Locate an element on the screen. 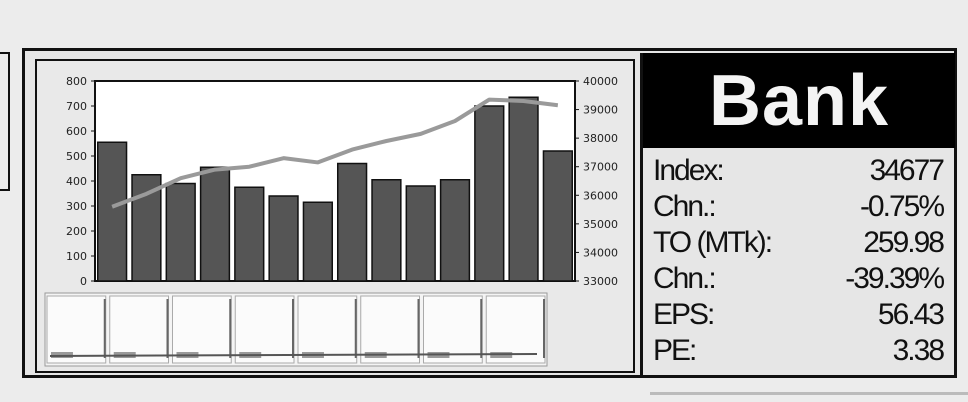 The image size is (968, 402). y-tick-label: 500 is located at coordinates (76, 156).